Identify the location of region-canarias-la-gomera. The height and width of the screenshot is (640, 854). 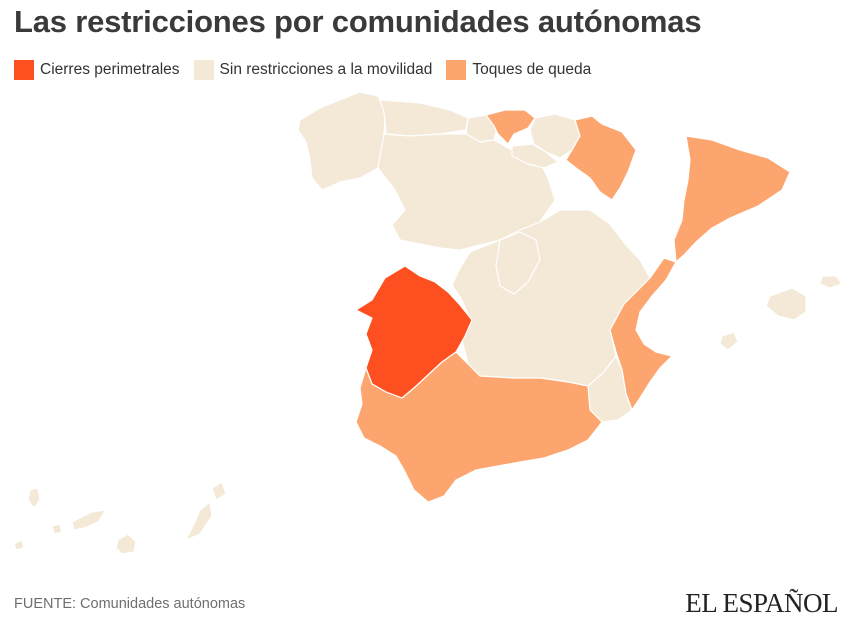
(57, 529).